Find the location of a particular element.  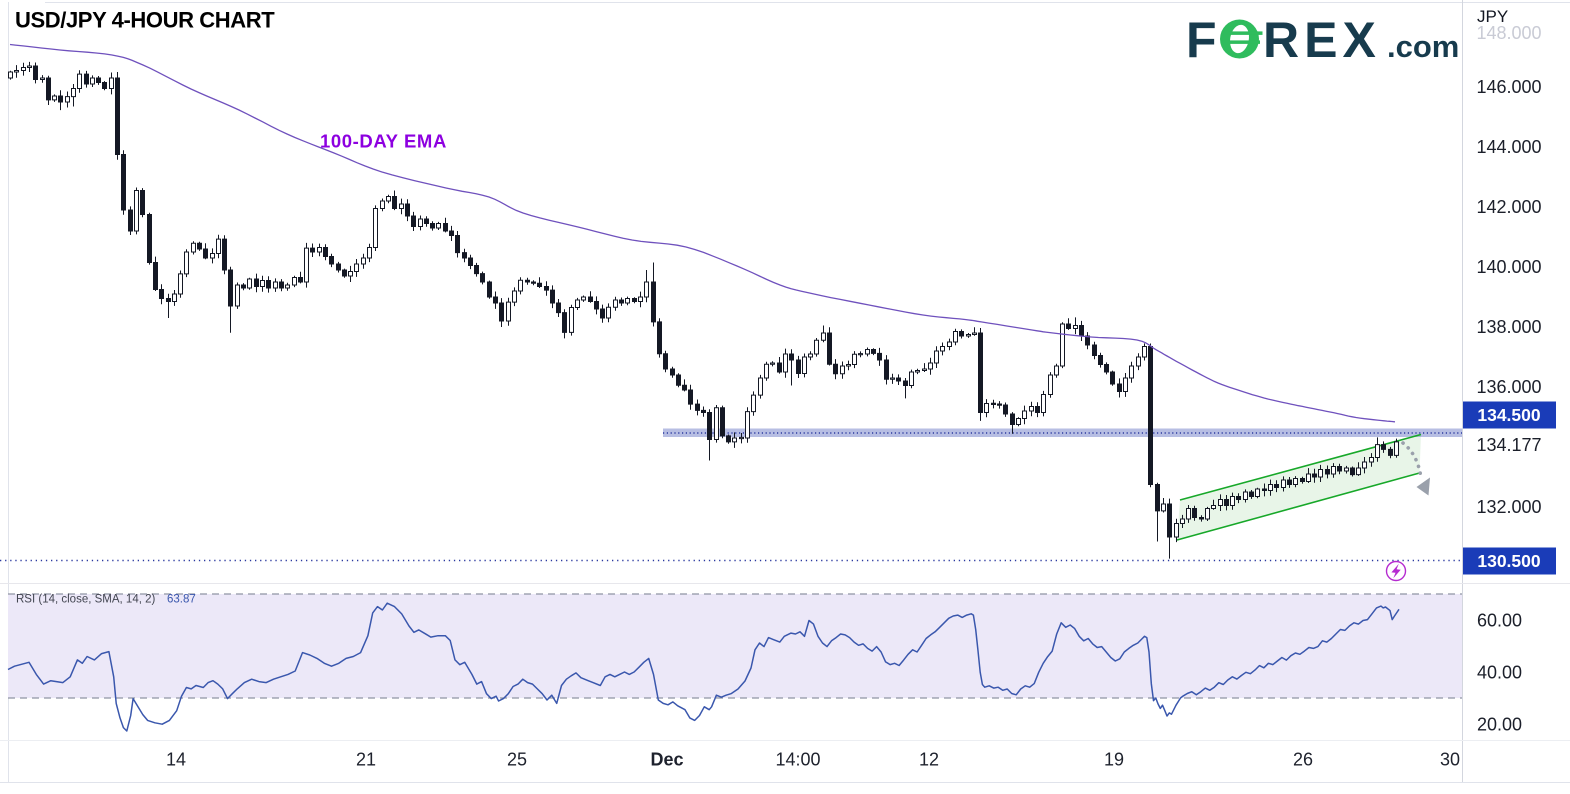

svg-text: 138.000 is located at coordinates (1508, 327).